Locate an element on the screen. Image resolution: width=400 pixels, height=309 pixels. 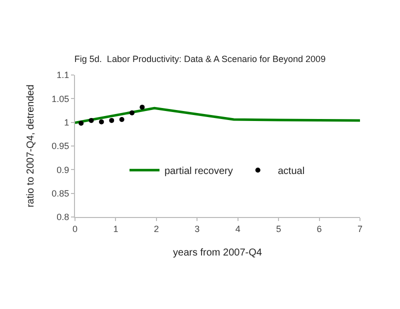
x-tick-label: 7 is located at coordinates (360, 229).